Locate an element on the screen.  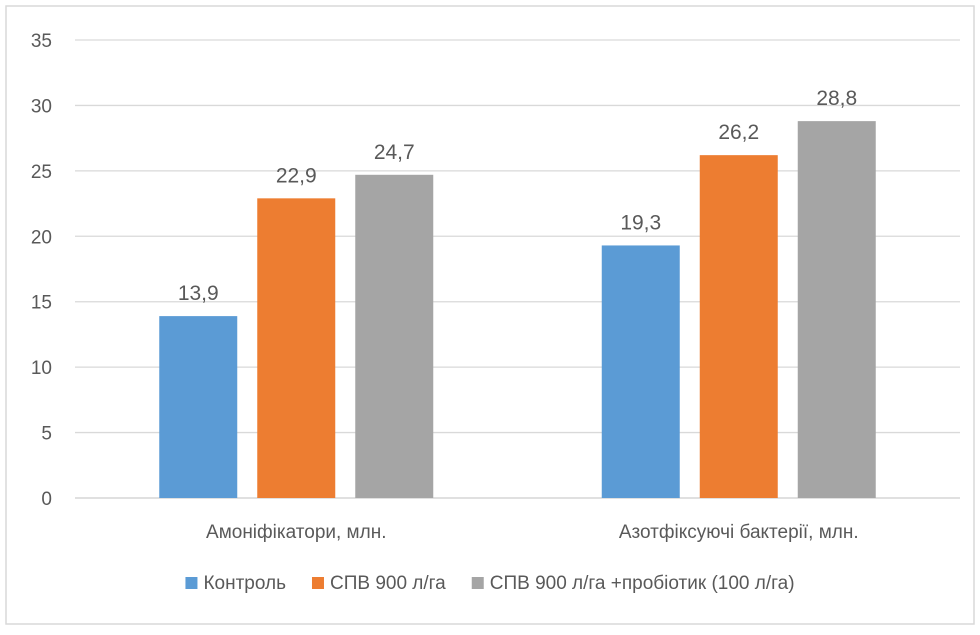
category-label: Азотфіксуючі бактерії, млн. is located at coordinates (739, 532).